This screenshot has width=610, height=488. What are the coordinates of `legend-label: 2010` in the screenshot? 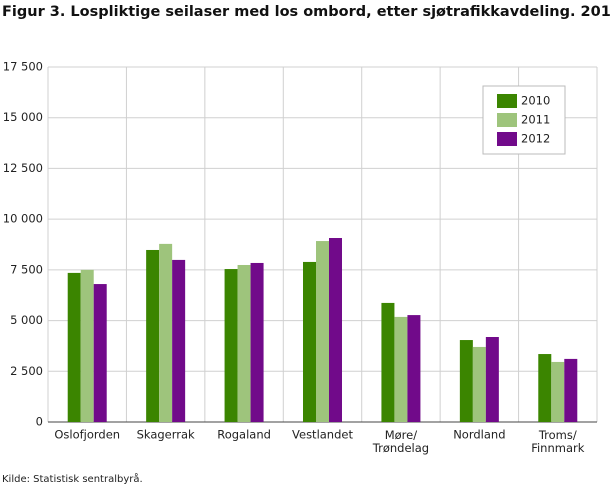 It's located at (535, 101).